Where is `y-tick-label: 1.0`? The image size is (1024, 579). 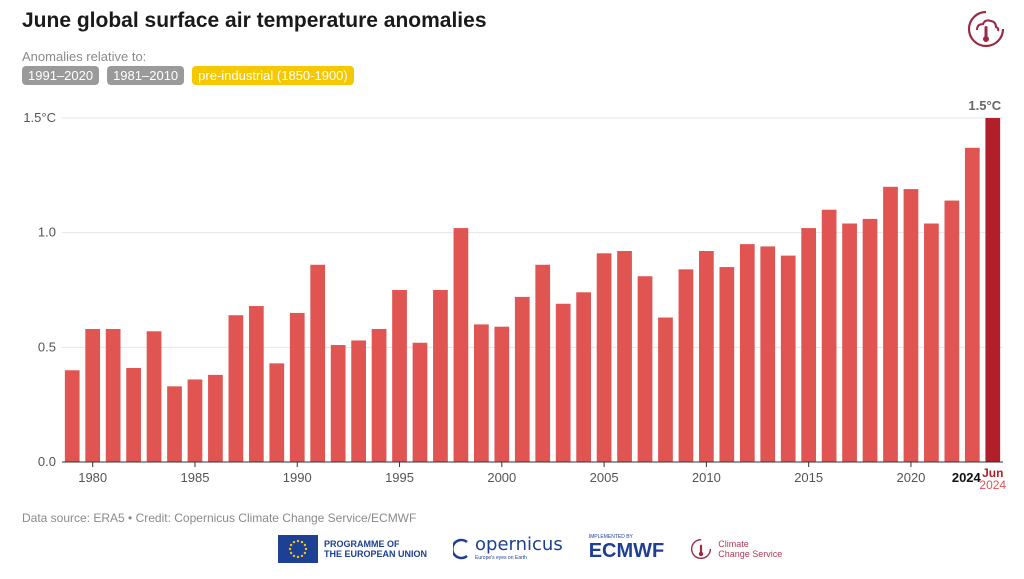 y-tick-label: 1.0 is located at coordinates (47, 232).